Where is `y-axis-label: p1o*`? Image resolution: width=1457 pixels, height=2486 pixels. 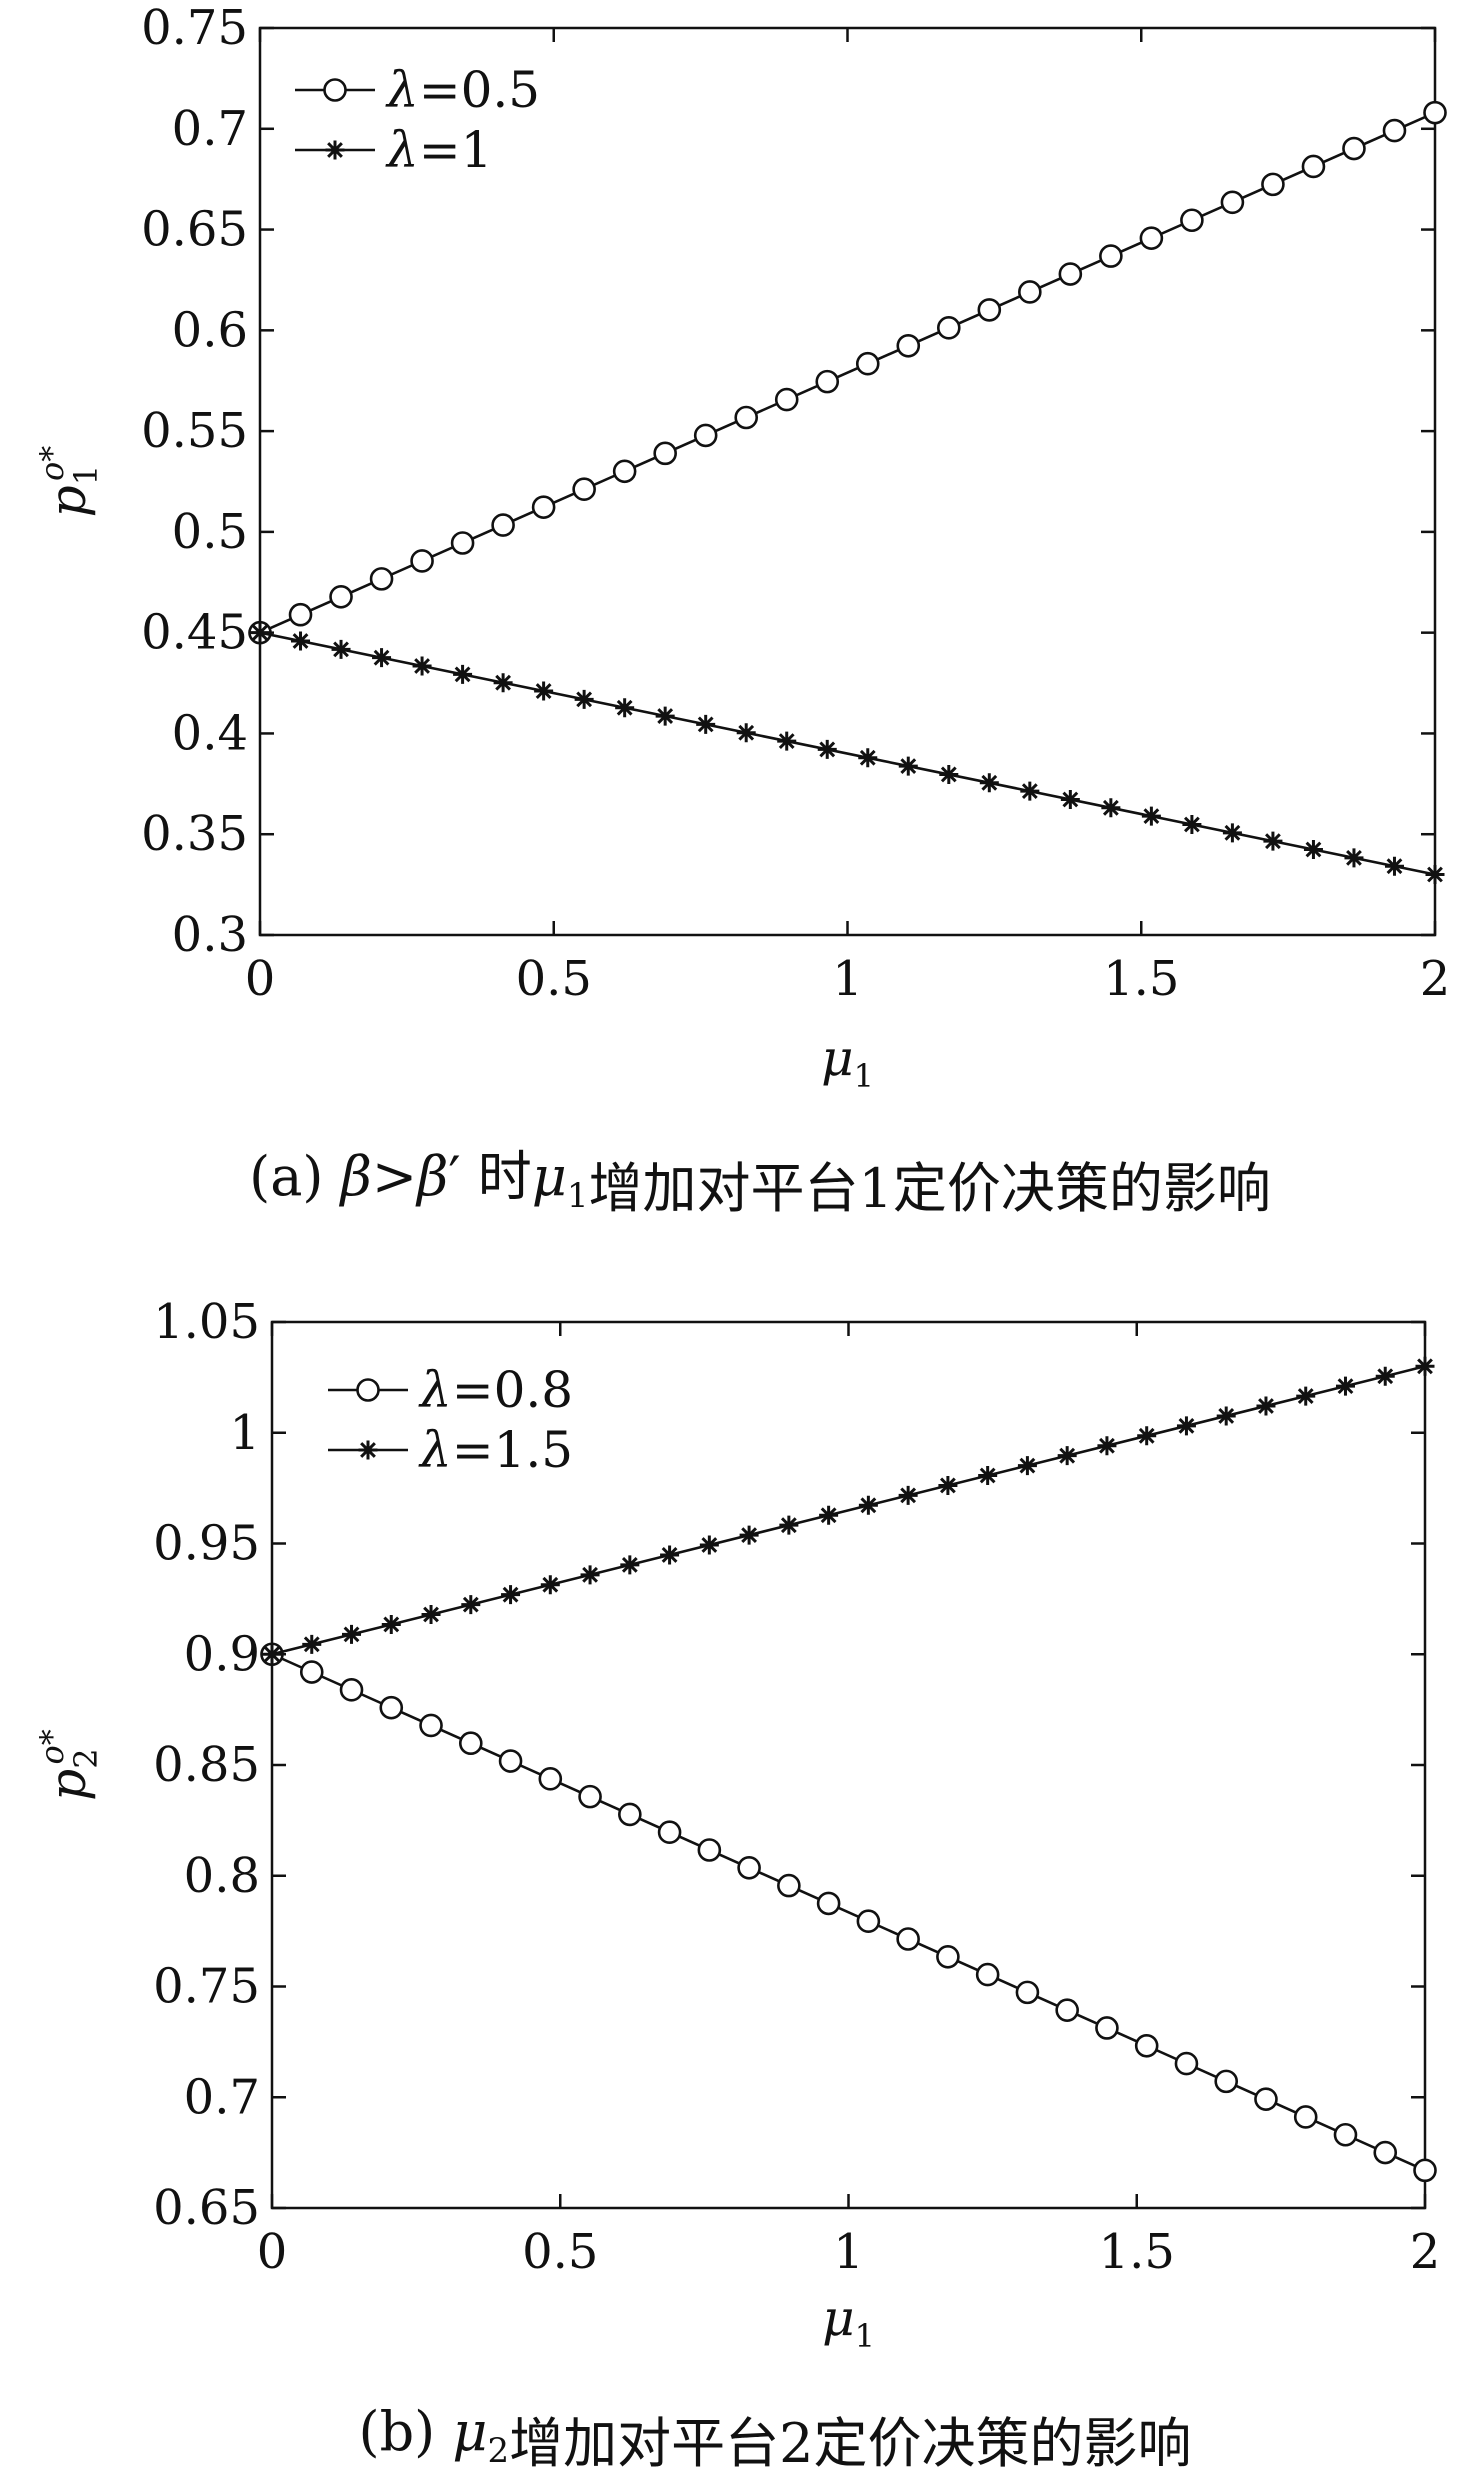 y-axis-label: p1o* is located at coordinates (69, 482).